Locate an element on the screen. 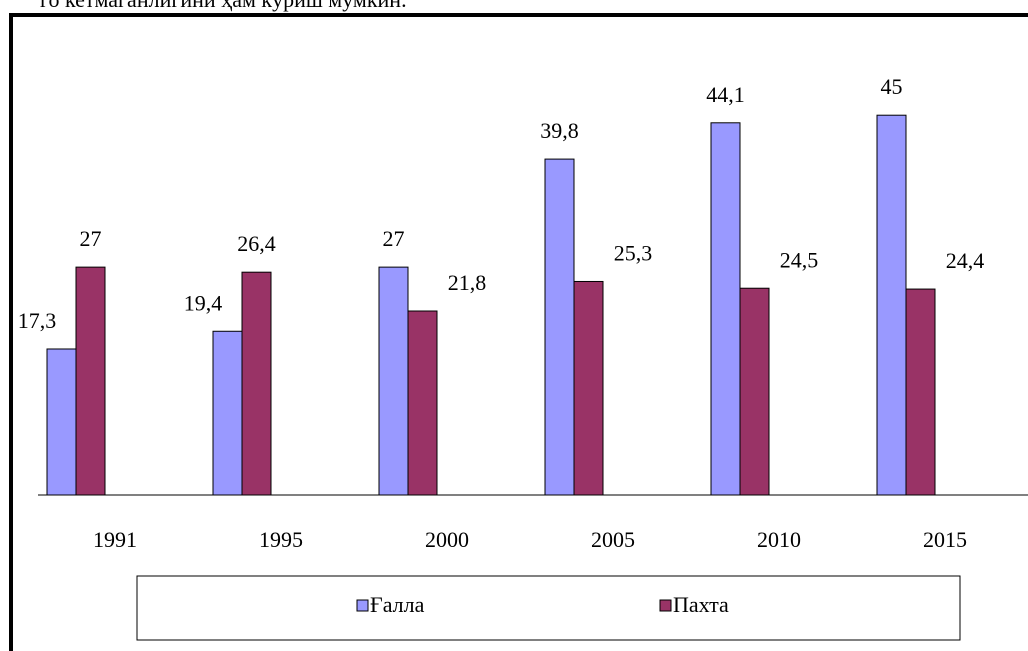  legend-box is located at coordinates (548, 608).